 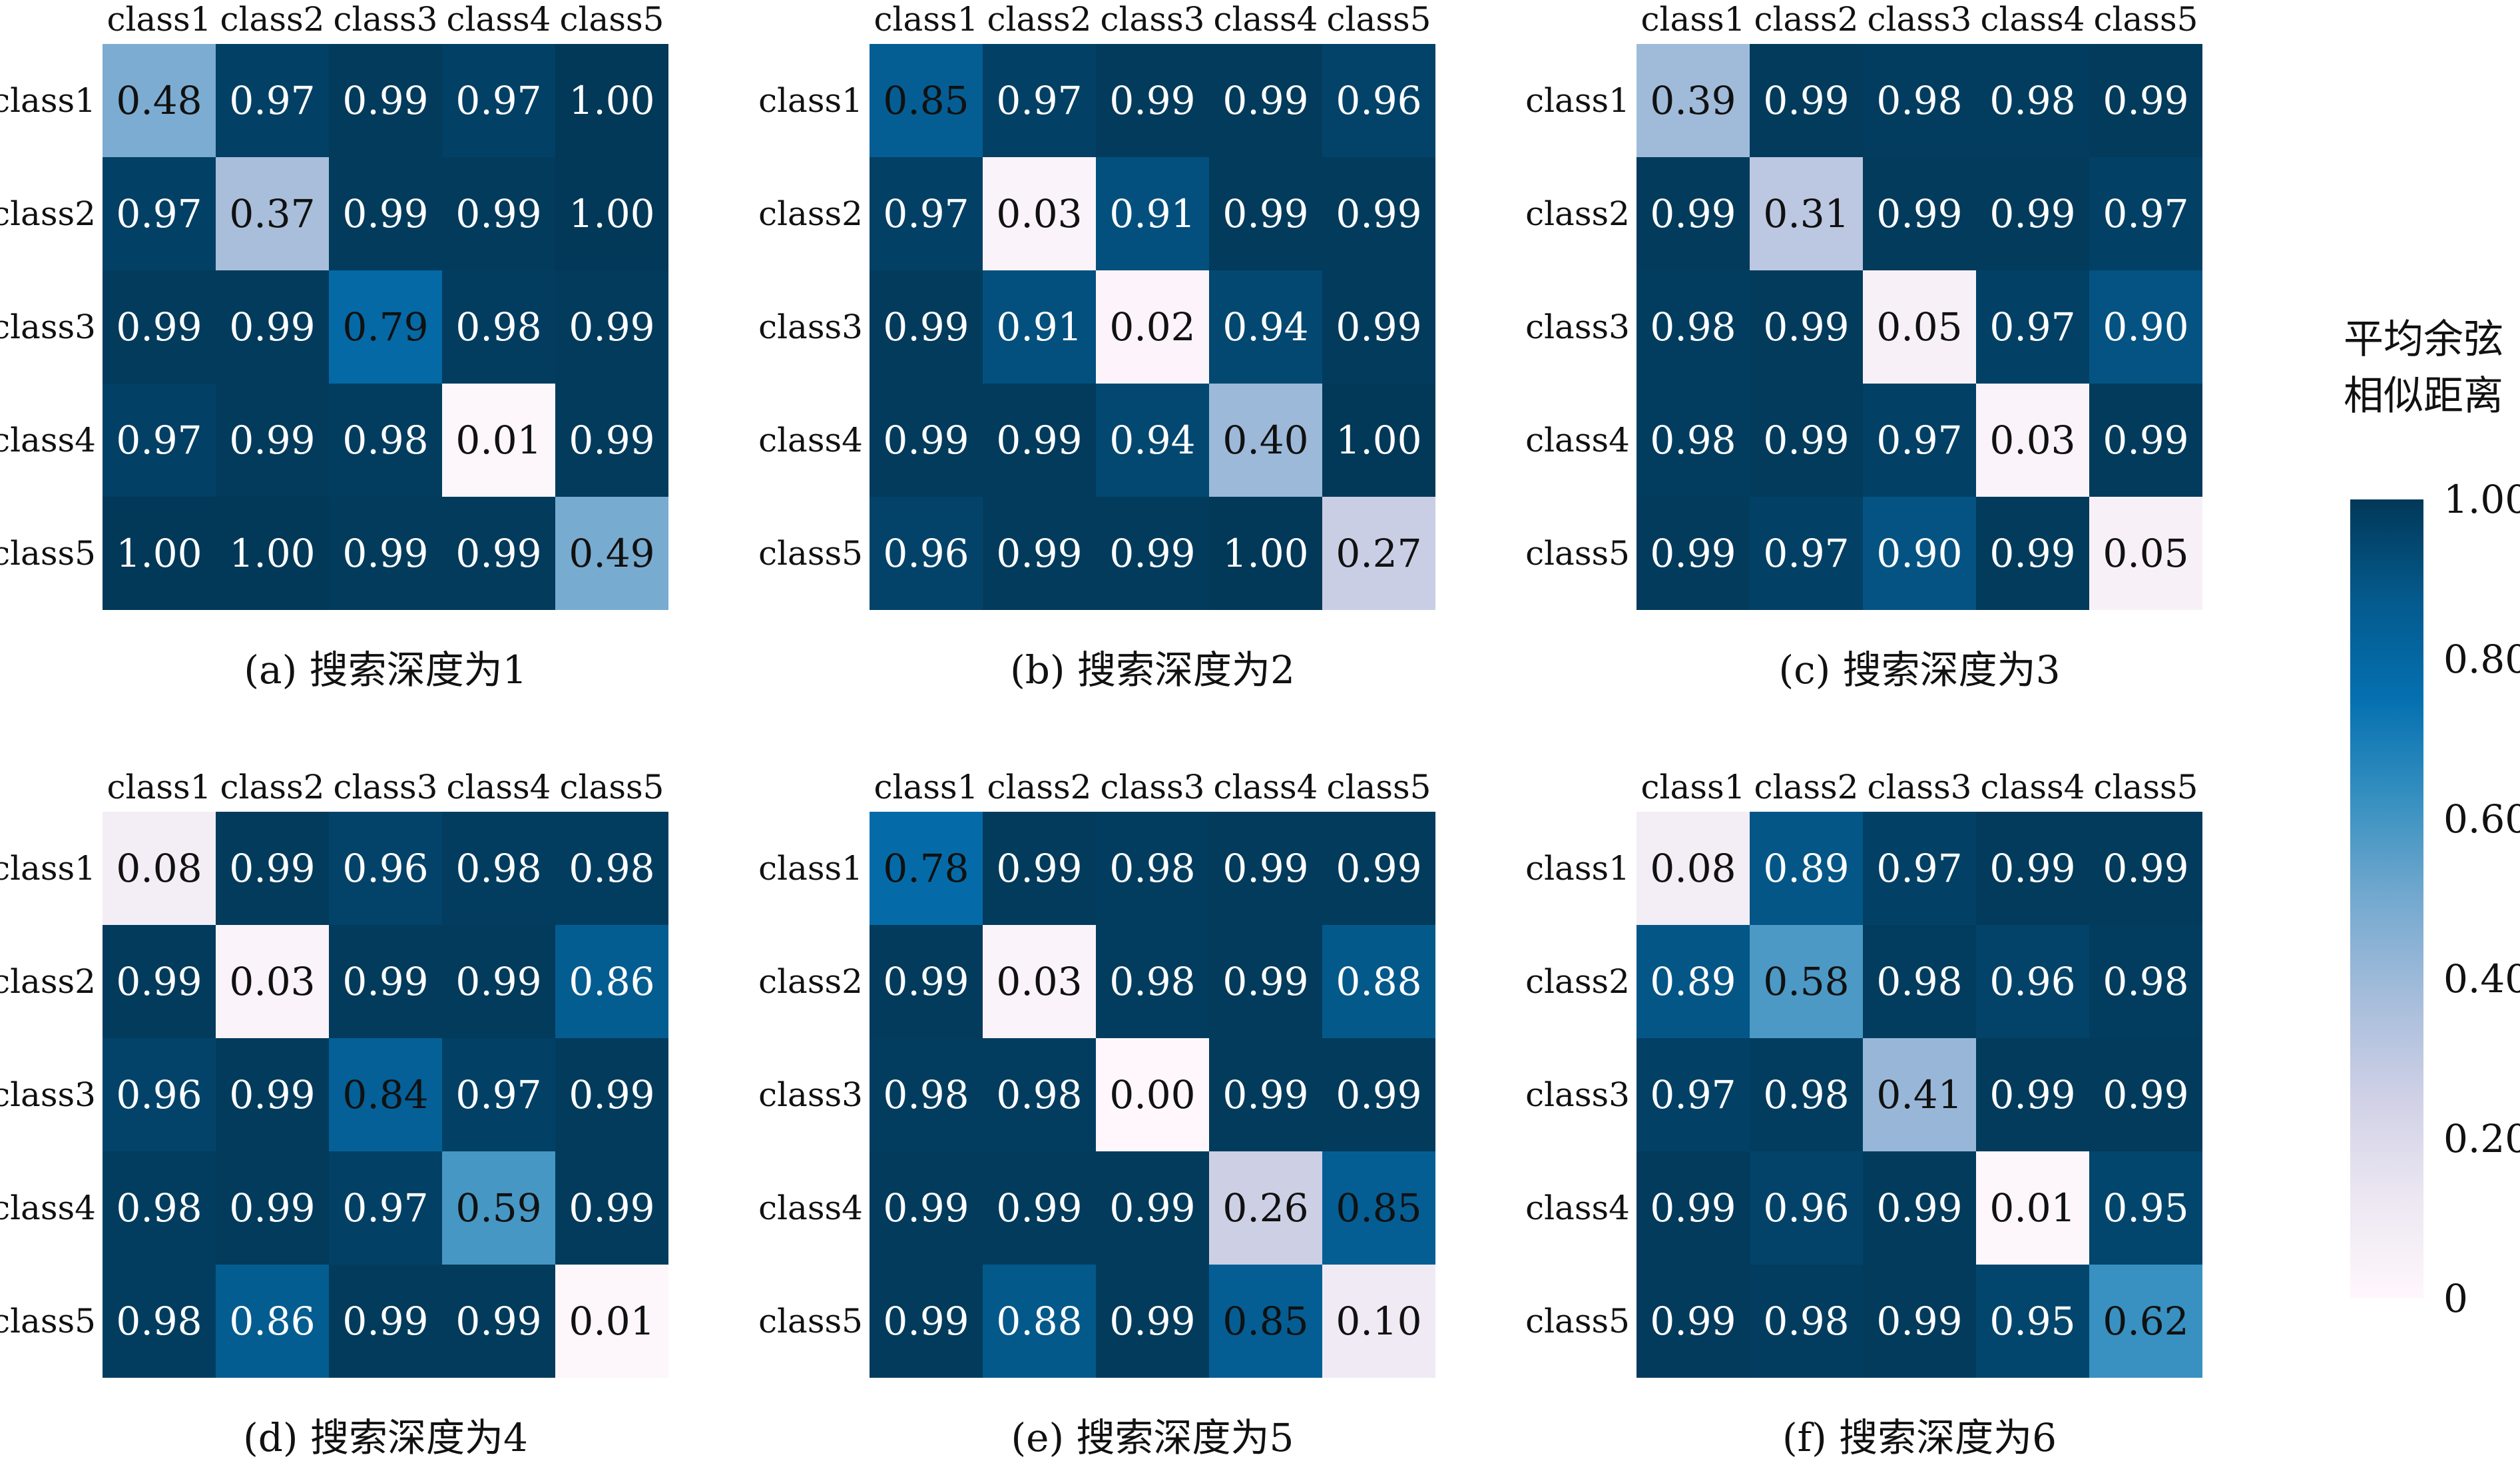 I want to click on cell-value-label: 0.02, so click(x=1152, y=327).